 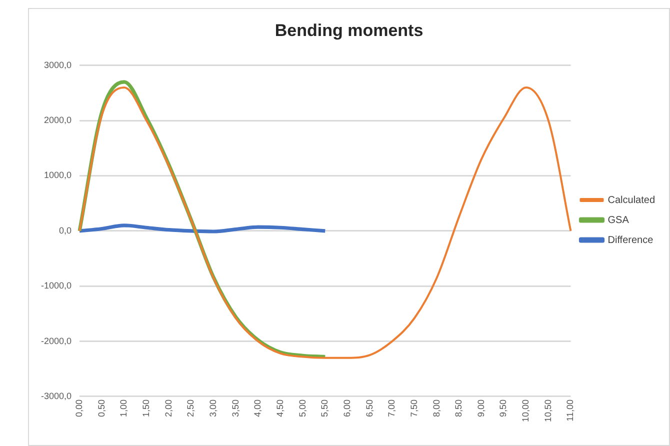 What do you see at coordinates (525, 410) in the screenshot?
I see `x-tick-label: 10,00` at bounding box center [525, 410].